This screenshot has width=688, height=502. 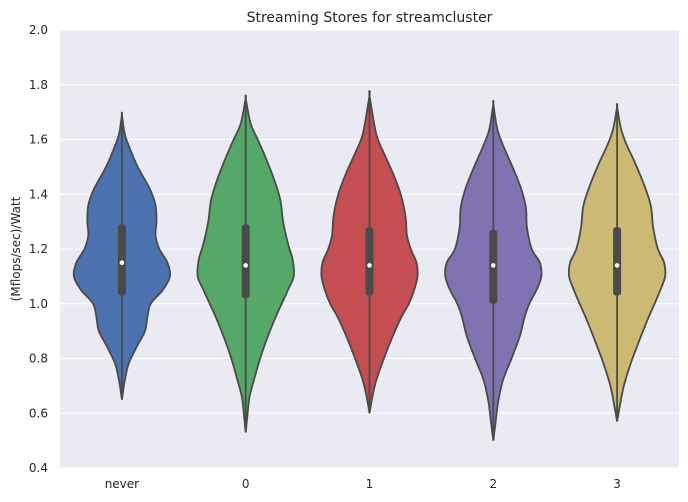 What do you see at coordinates (370, 484) in the screenshot?
I see `x-tick-label: 1` at bounding box center [370, 484].